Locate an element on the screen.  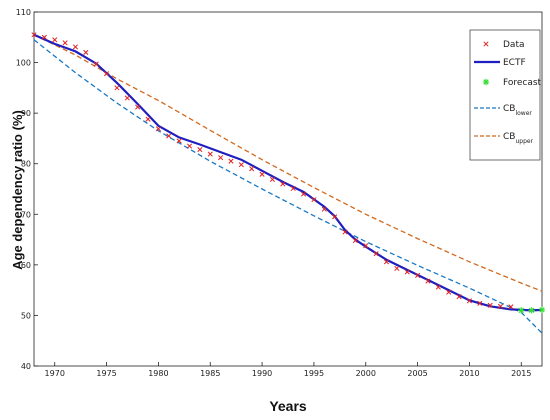
legend-data-symbol is located at coordinates (486, 44).